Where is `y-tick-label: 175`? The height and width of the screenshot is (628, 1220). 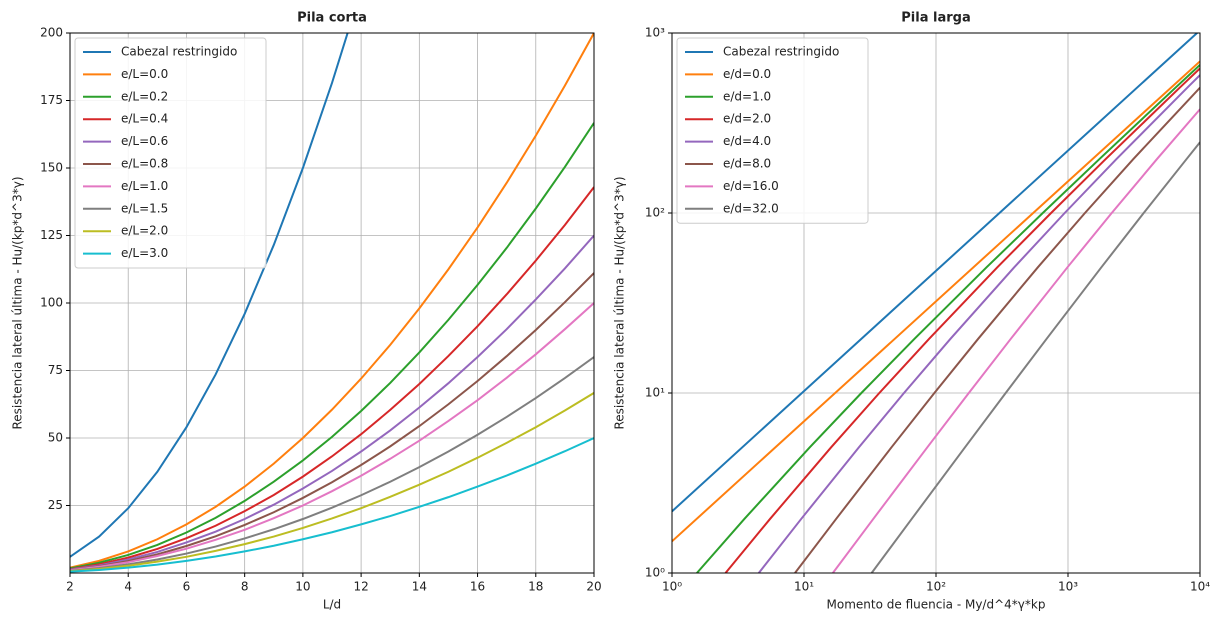 y-tick-label: 175 is located at coordinates (51, 100).